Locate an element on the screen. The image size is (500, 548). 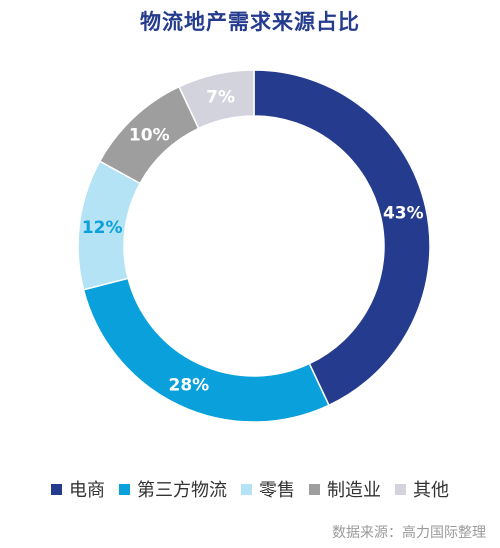
legend-label: 电商 is located at coordinates (87, 490).